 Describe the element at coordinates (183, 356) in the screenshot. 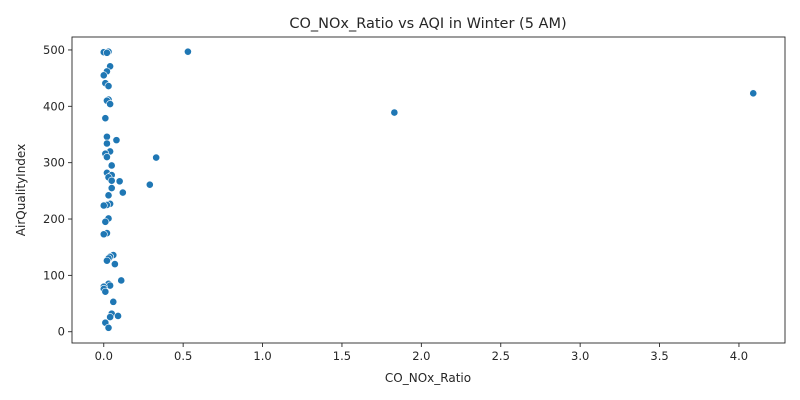

I see `x-tick-label: 0.5` at that location.